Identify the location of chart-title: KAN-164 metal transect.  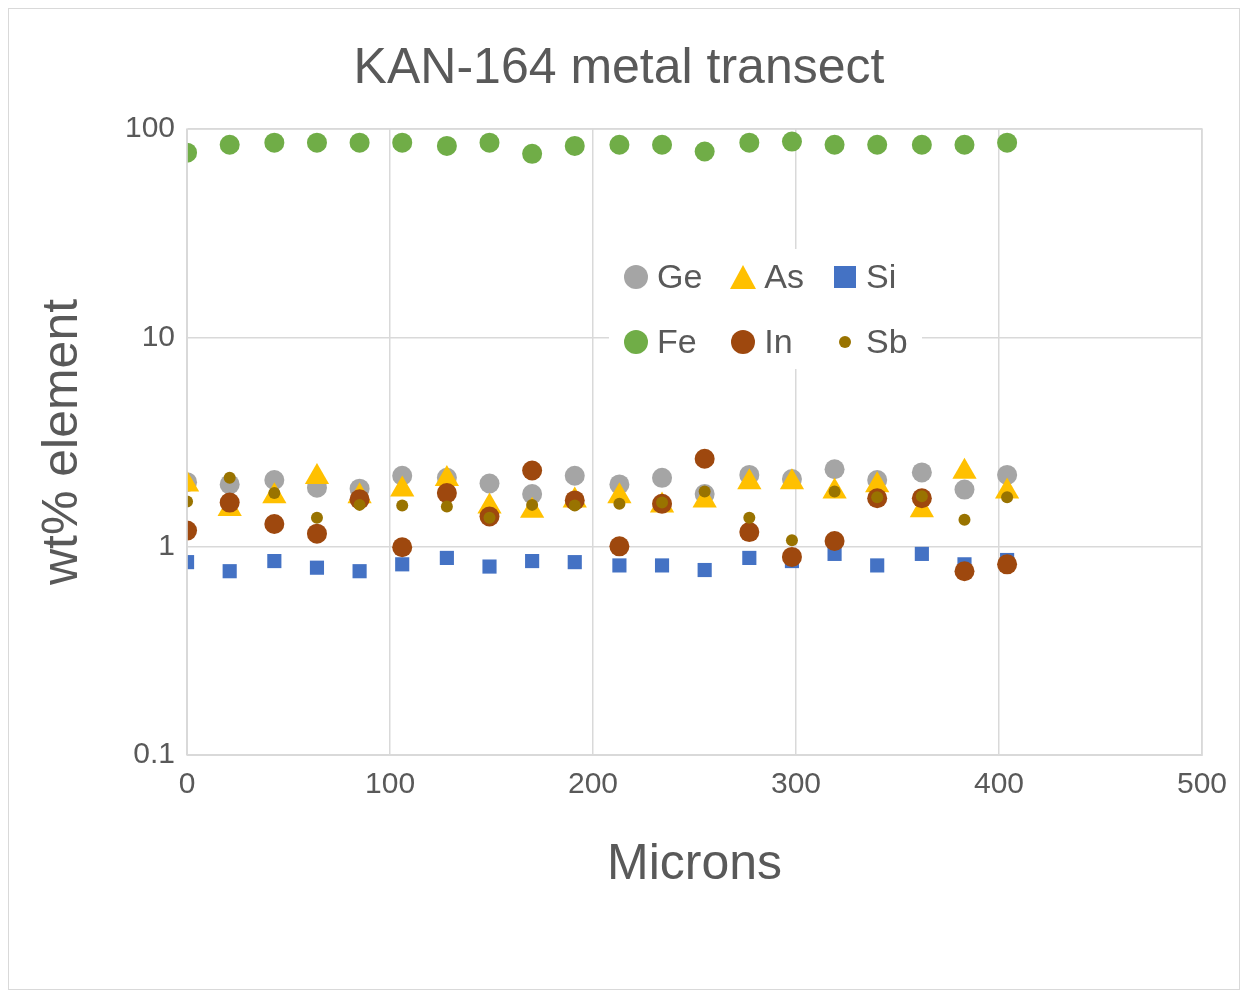
(619, 65).